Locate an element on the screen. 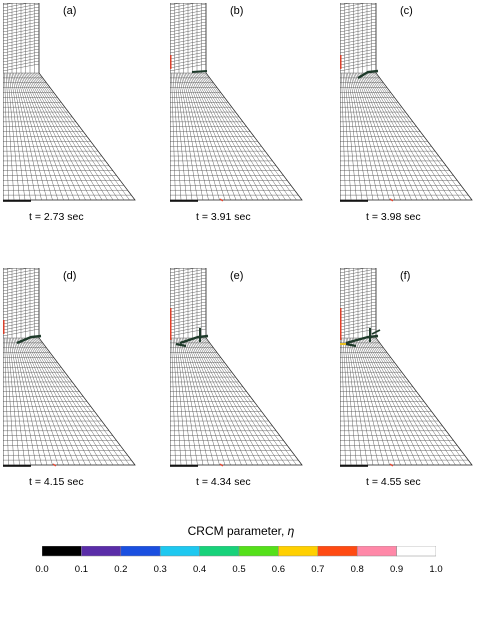  panel-time: t = 4.34 sec is located at coordinates (223, 482).